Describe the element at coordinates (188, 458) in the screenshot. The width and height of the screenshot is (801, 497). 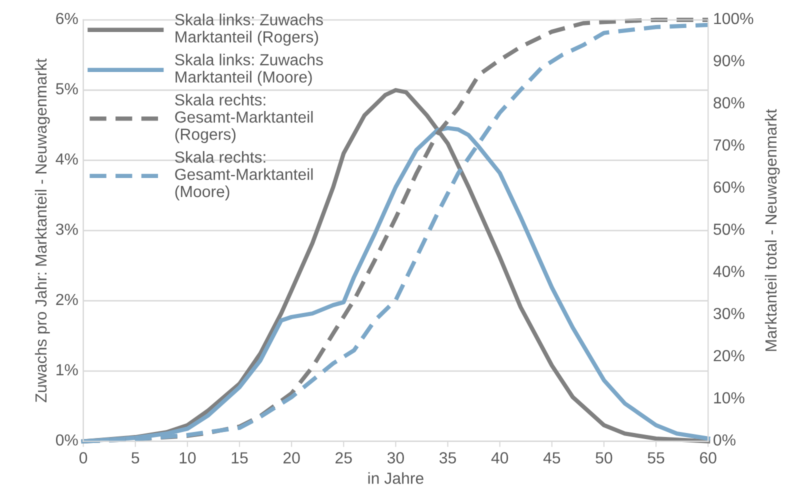
I see `x-tick-label: 10` at that location.